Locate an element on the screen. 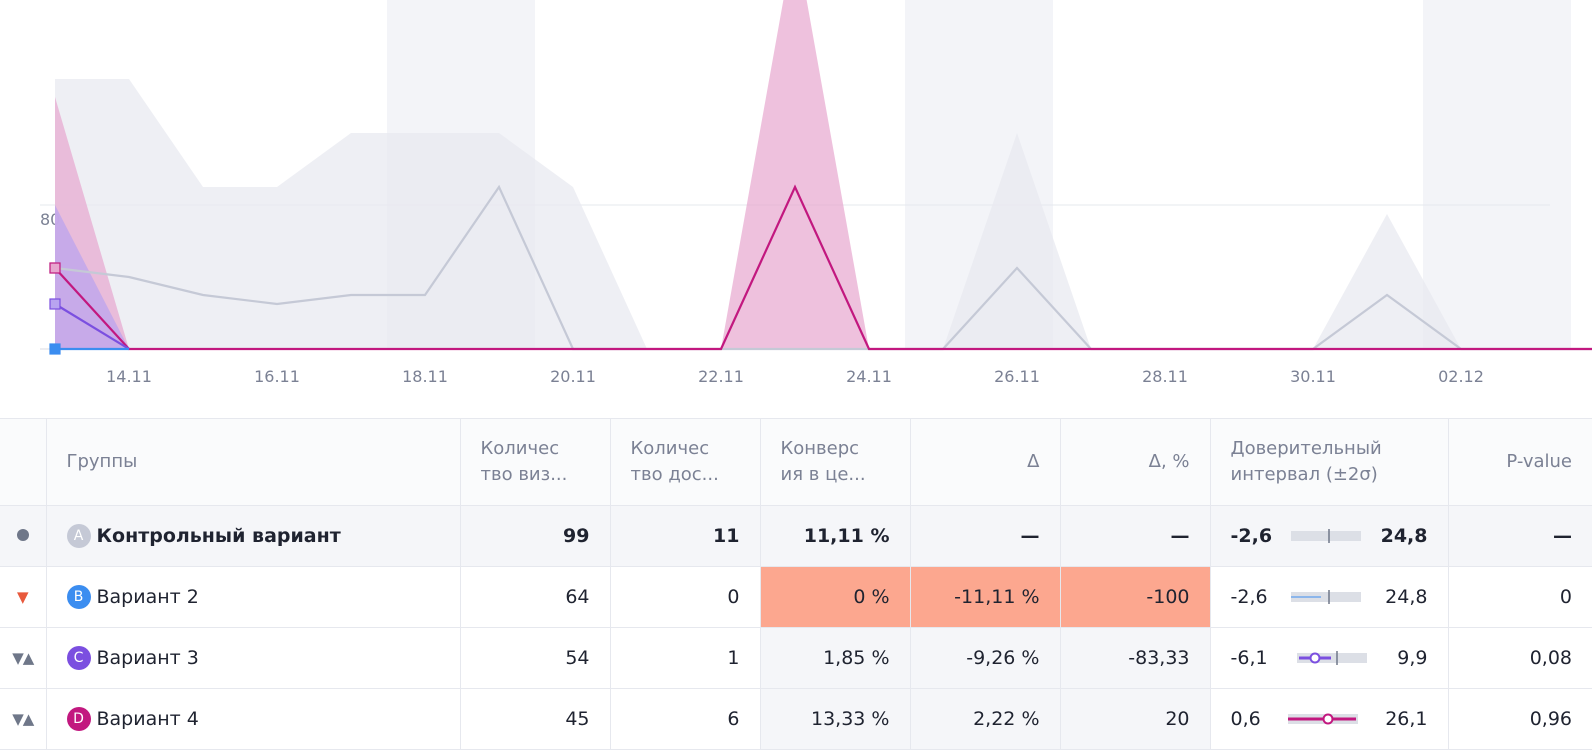 This screenshot has width=1592, height=753. ci-high: 9,9 is located at coordinates (1412, 658).